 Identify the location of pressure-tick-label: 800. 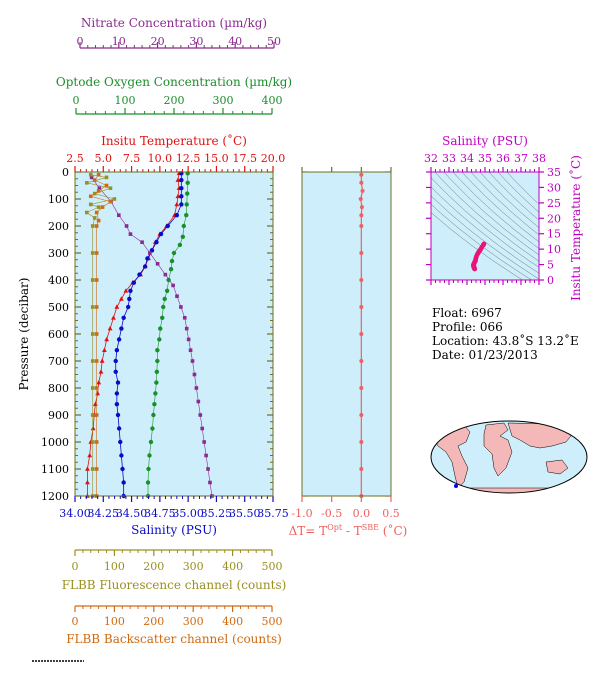
(58, 388).